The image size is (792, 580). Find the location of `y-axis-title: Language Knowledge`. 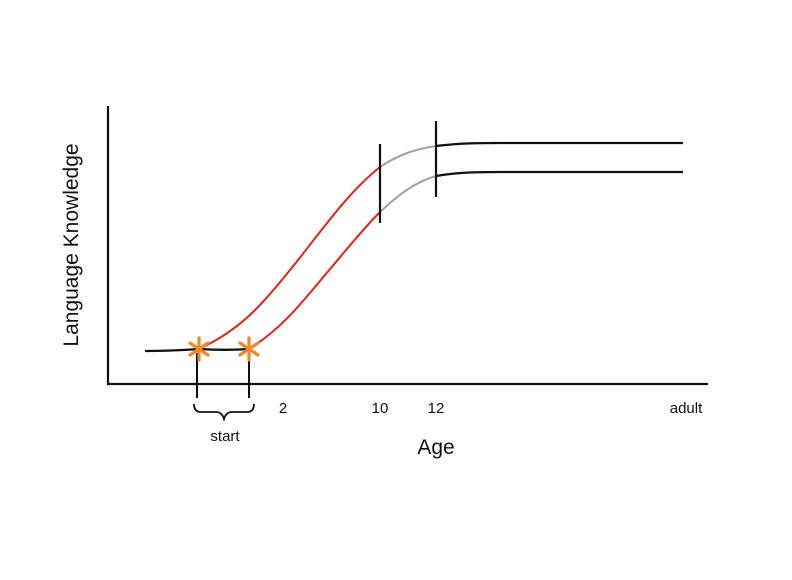

y-axis-title: Language Knowledge is located at coordinates (71, 244).